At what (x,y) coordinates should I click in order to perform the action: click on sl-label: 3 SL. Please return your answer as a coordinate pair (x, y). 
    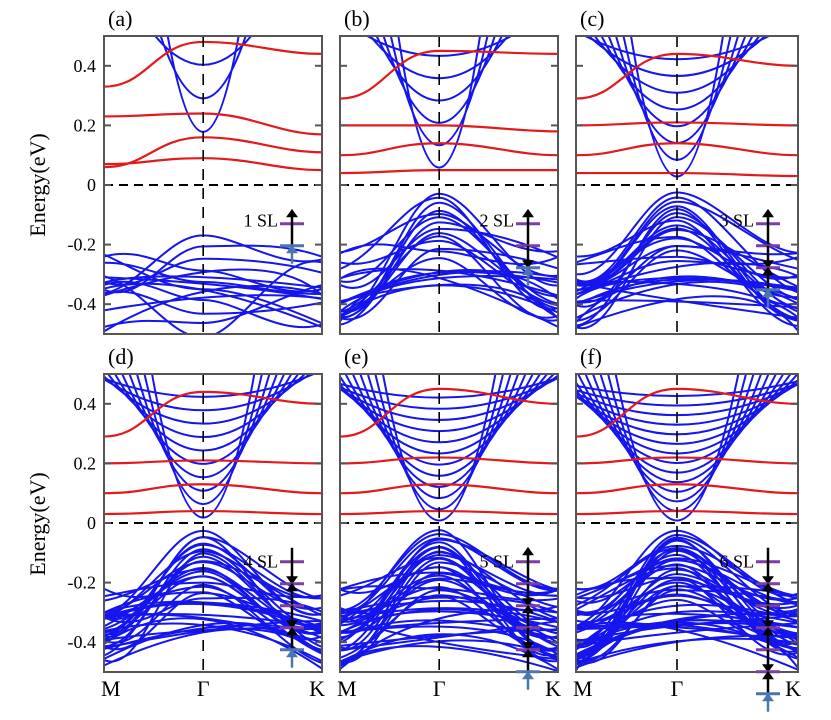
    Looking at the image, I should click on (736, 221).